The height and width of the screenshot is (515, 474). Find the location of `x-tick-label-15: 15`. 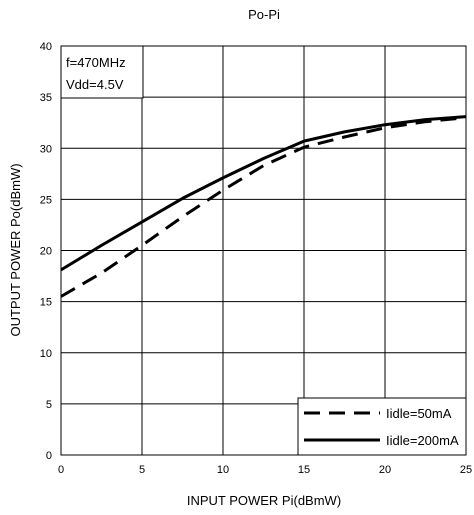

x-tick-label-15: 15 is located at coordinates (304, 470).